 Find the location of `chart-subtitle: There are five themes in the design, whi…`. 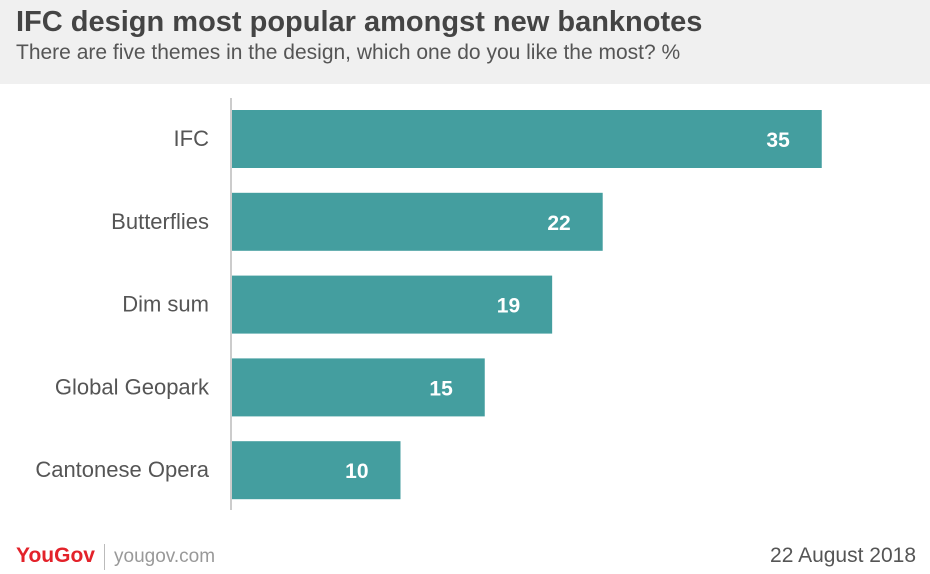

chart-subtitle: There are five themes in the design, whi… is located at coordinates (348, 52).